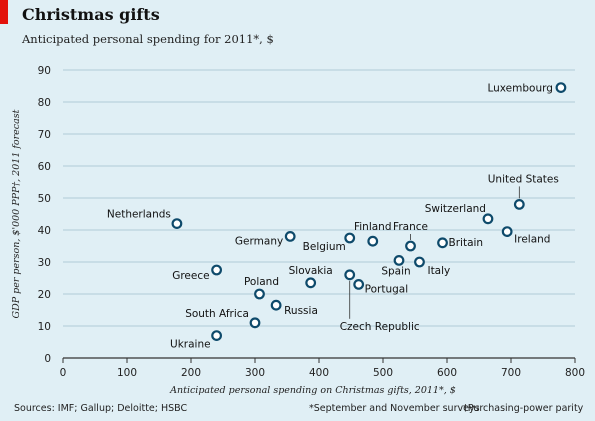  What do you see at coordinates (139, 215) in the screenshot?
I see `point-label: Netherlands` at bounding box center [139, 215].